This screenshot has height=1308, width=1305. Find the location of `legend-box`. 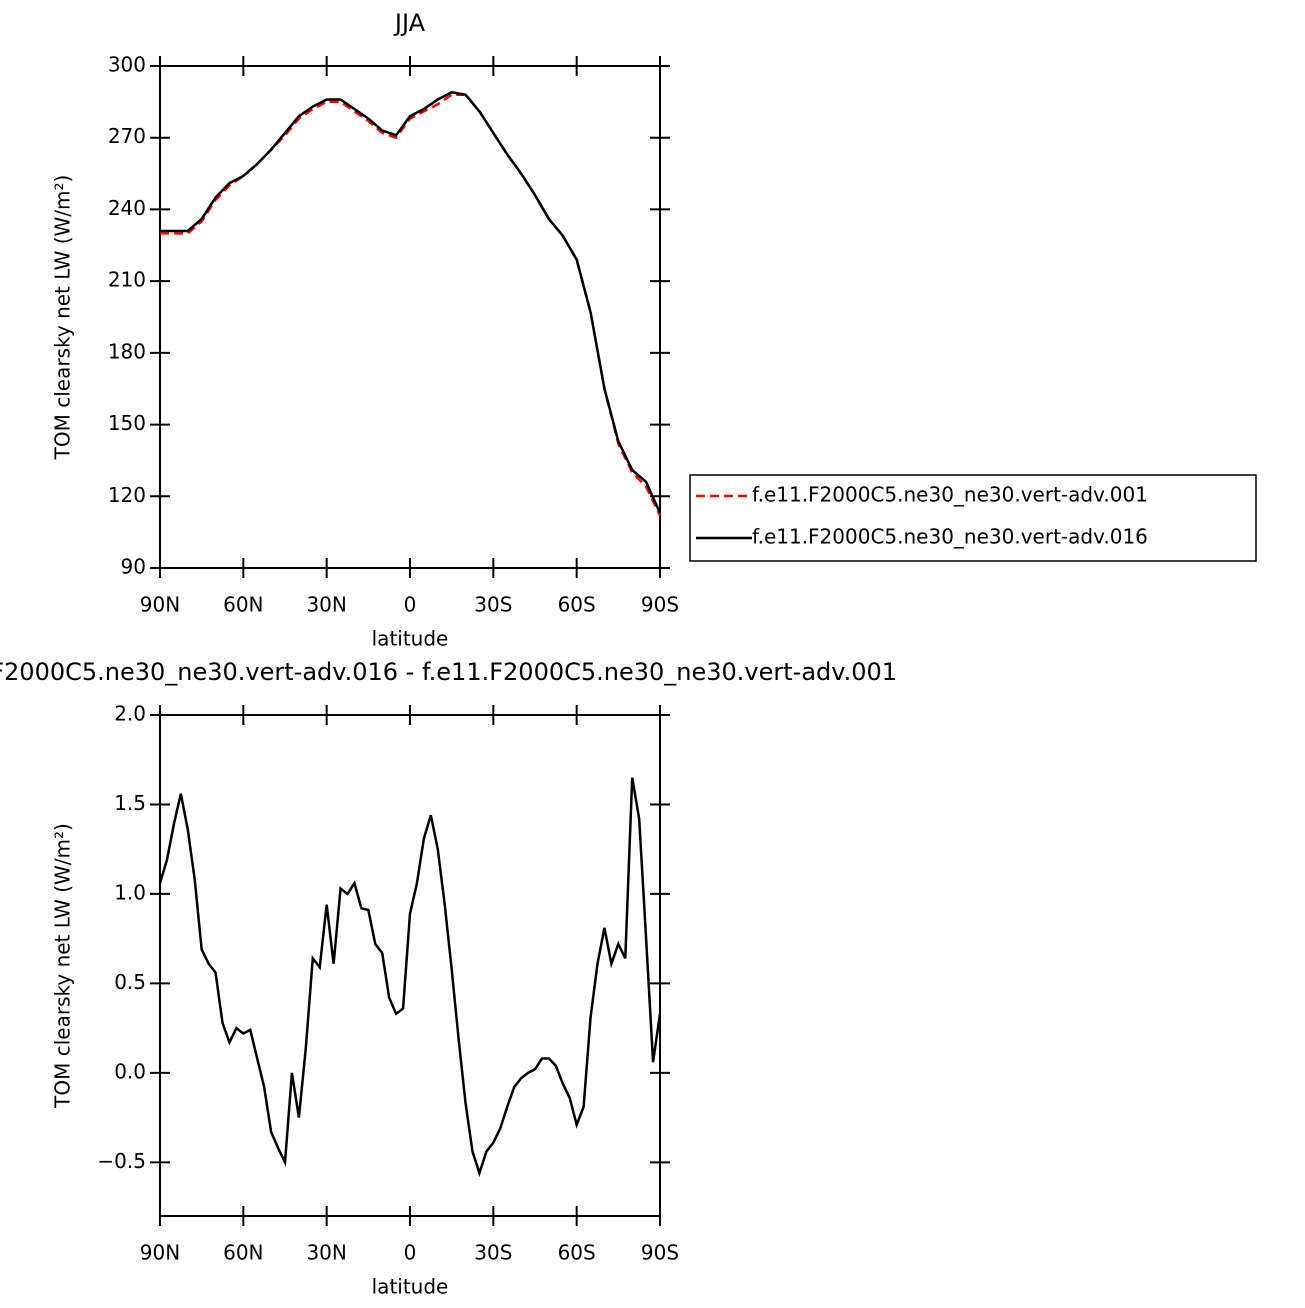

legend-box is located at coordinates (973, 518).